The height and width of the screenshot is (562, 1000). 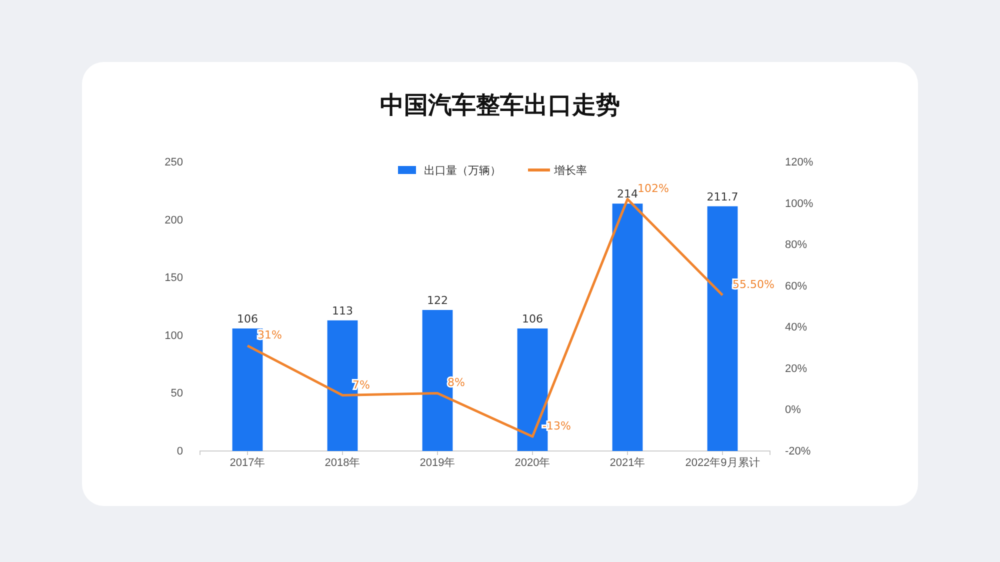 I want to click on y-tick-label: 200, so click(x=173, y=220).